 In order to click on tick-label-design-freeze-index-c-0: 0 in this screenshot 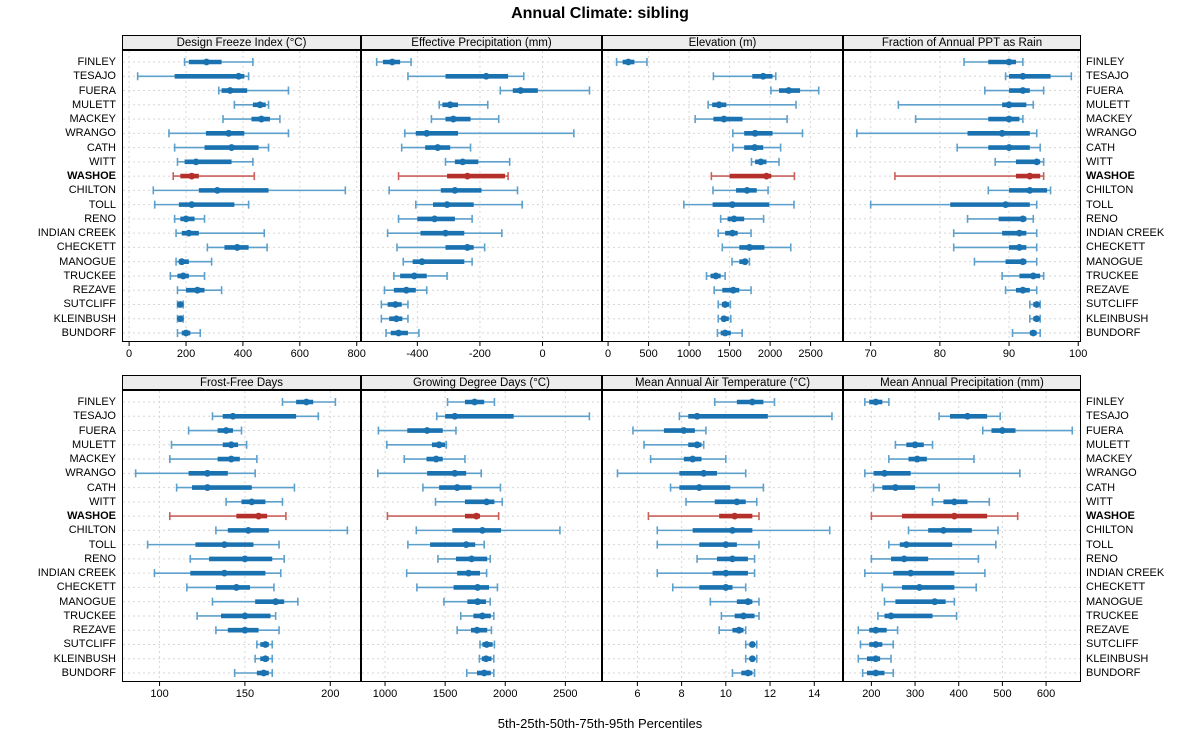, I will do `click(129, 354)`.